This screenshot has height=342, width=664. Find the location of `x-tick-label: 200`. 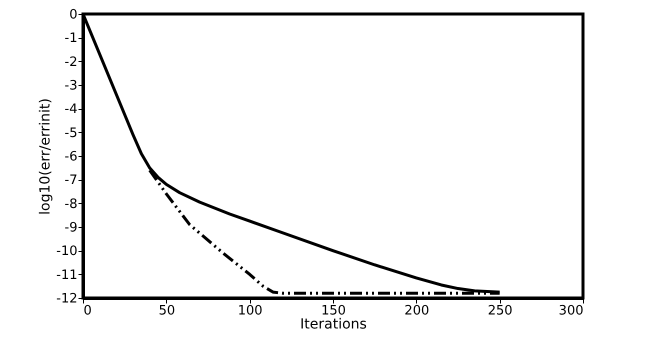

x-tick-label: 200 is located at coordinates (417, 311).